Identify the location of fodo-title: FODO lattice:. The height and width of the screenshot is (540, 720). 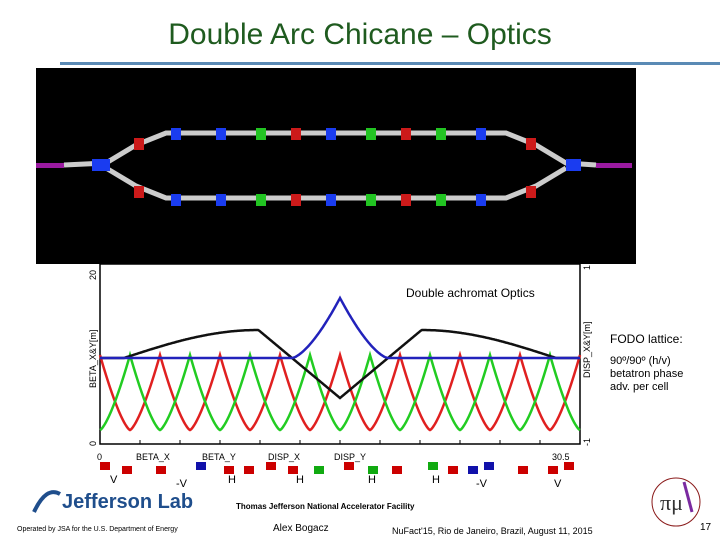
(646, 339).